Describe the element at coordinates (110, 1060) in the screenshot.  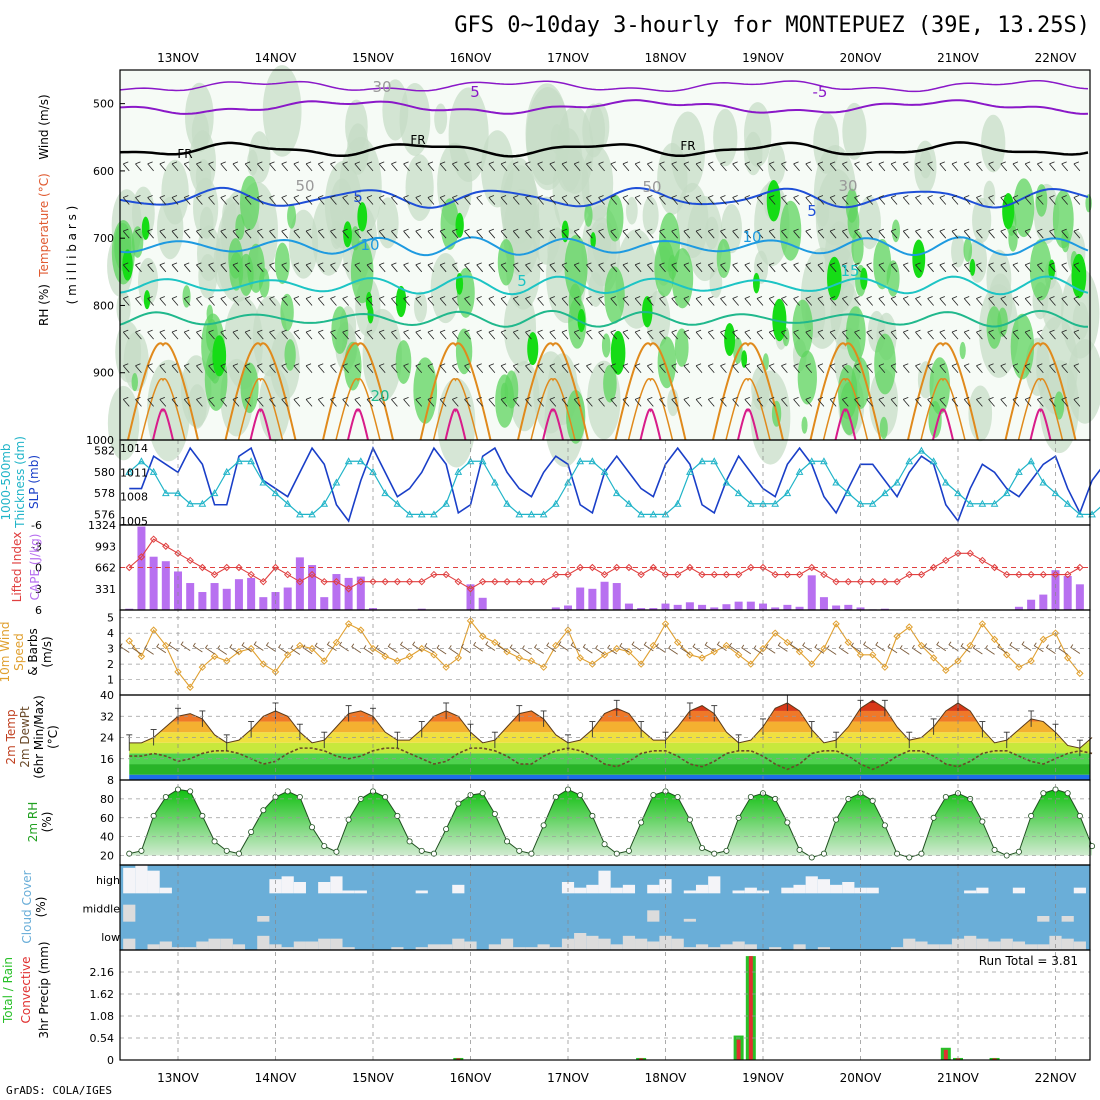
I see `precip-tick-label: 0` at that location.